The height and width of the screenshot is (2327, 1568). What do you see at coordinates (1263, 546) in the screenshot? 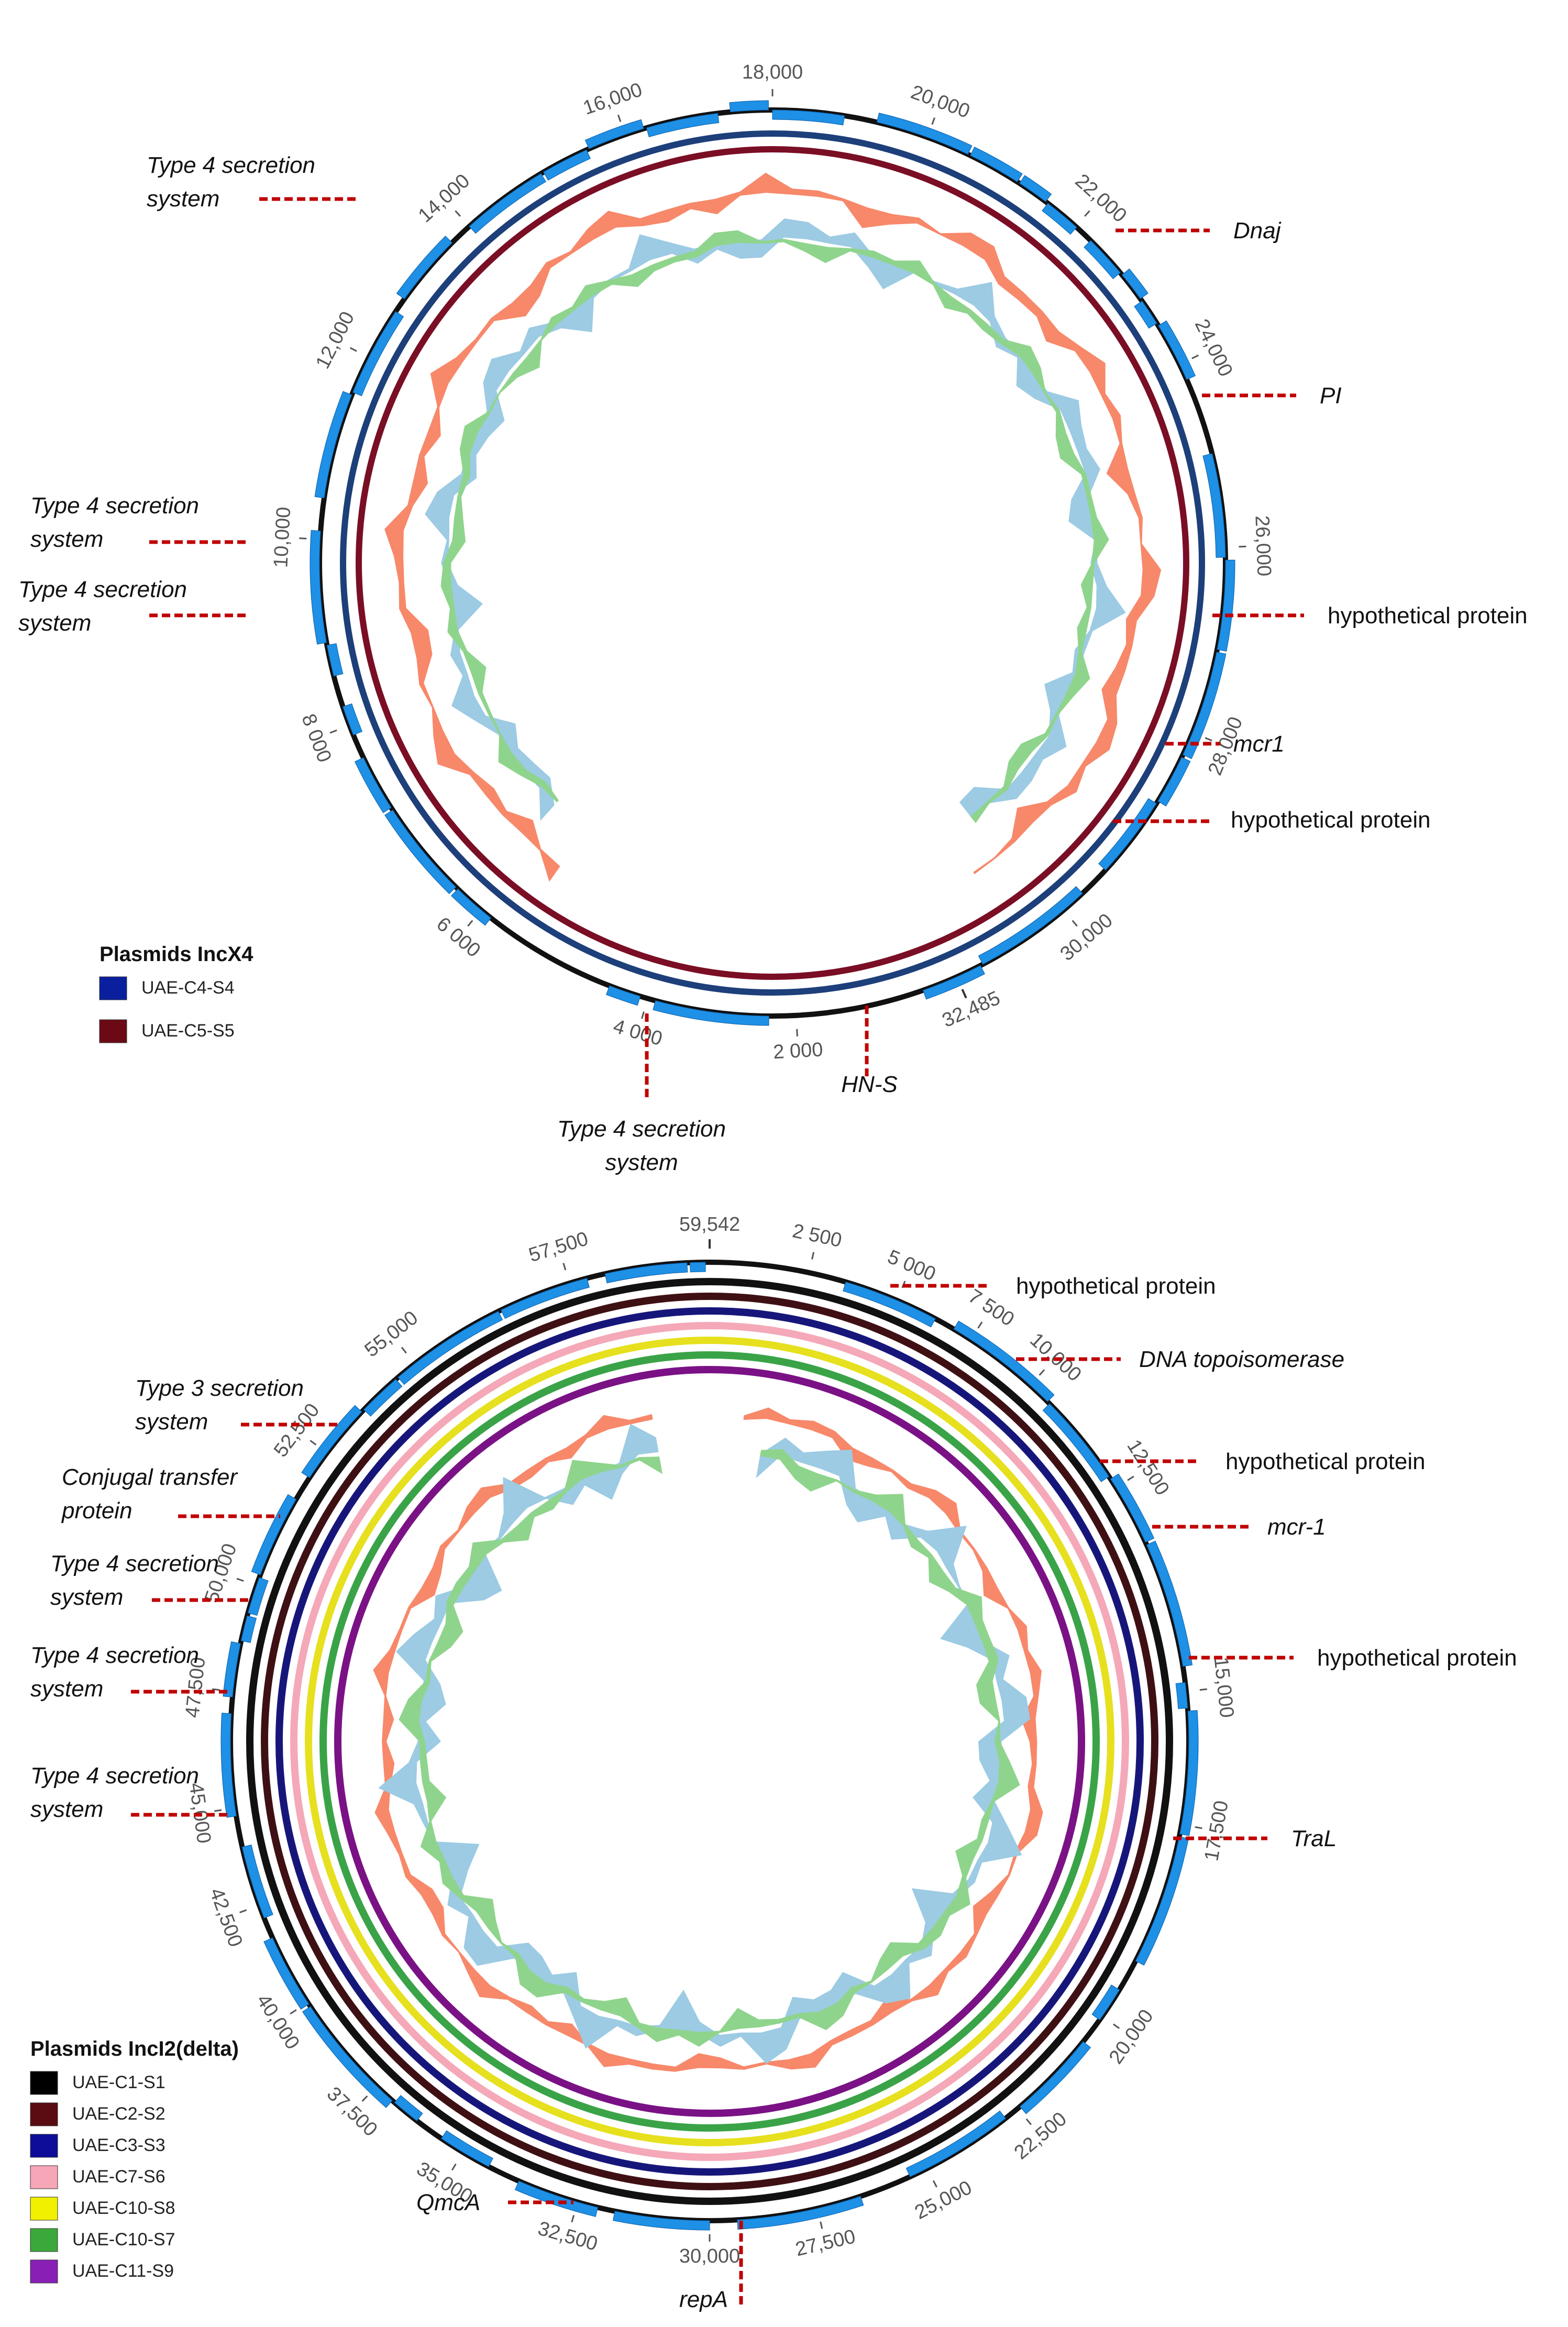
I see `tick-label: 26,000` at bounding box center [1263, 546].